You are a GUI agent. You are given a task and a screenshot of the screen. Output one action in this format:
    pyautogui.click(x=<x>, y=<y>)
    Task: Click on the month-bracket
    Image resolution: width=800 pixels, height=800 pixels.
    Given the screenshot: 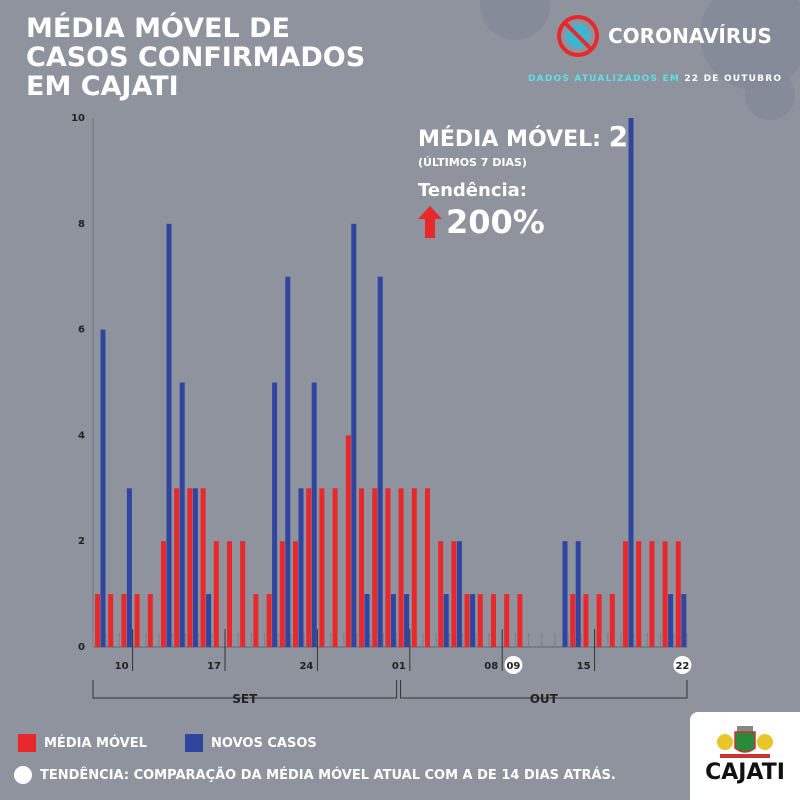 What is the action you would take?
    pyautogui.click(x=245, y=689)
    